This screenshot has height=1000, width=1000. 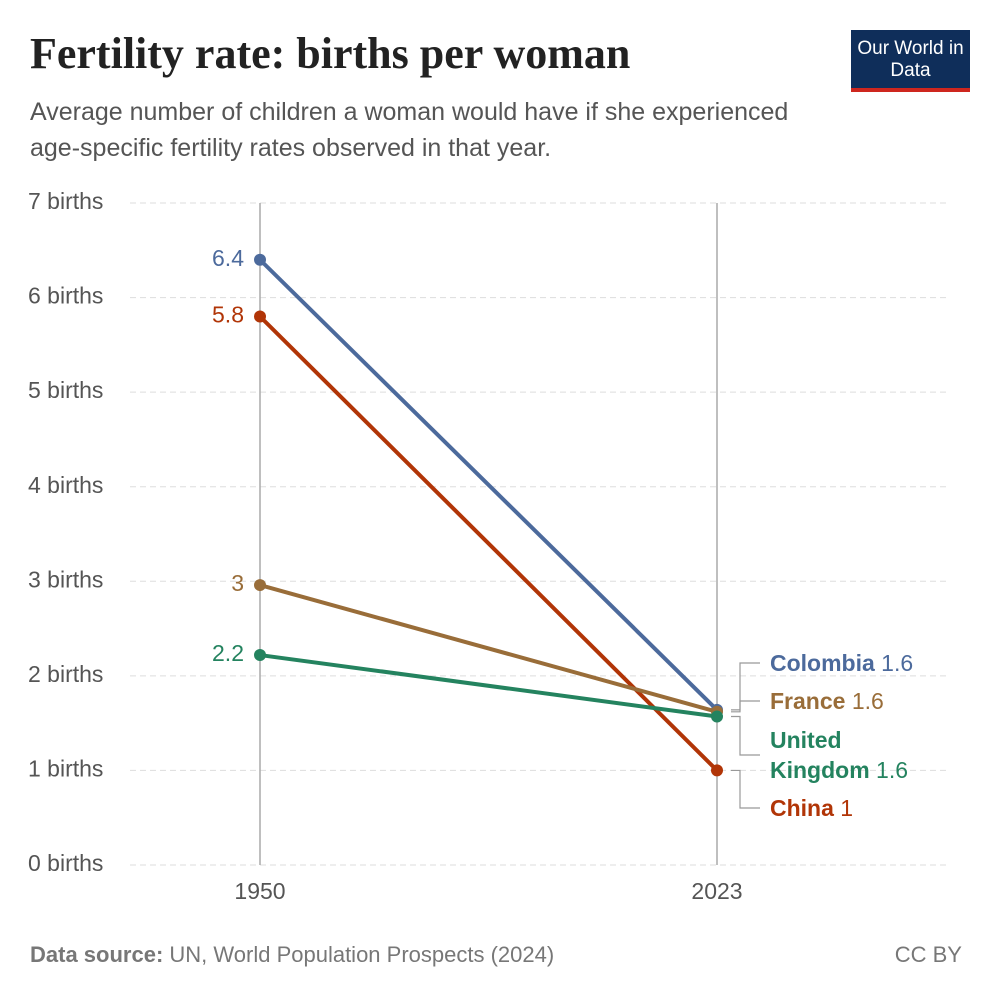 What do you see at coordinates (65, 485) in the screenshot?
I see `y-tick-label: 4 births` at bounding box center [65, 485].